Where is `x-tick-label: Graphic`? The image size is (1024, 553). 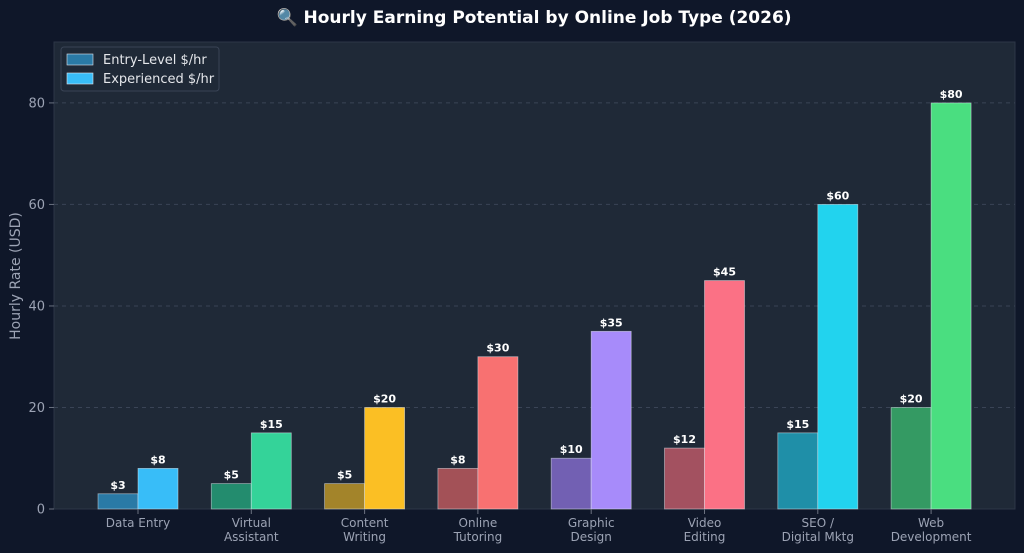 x-tick-label: Graphic is located at coordinates (591, 523).